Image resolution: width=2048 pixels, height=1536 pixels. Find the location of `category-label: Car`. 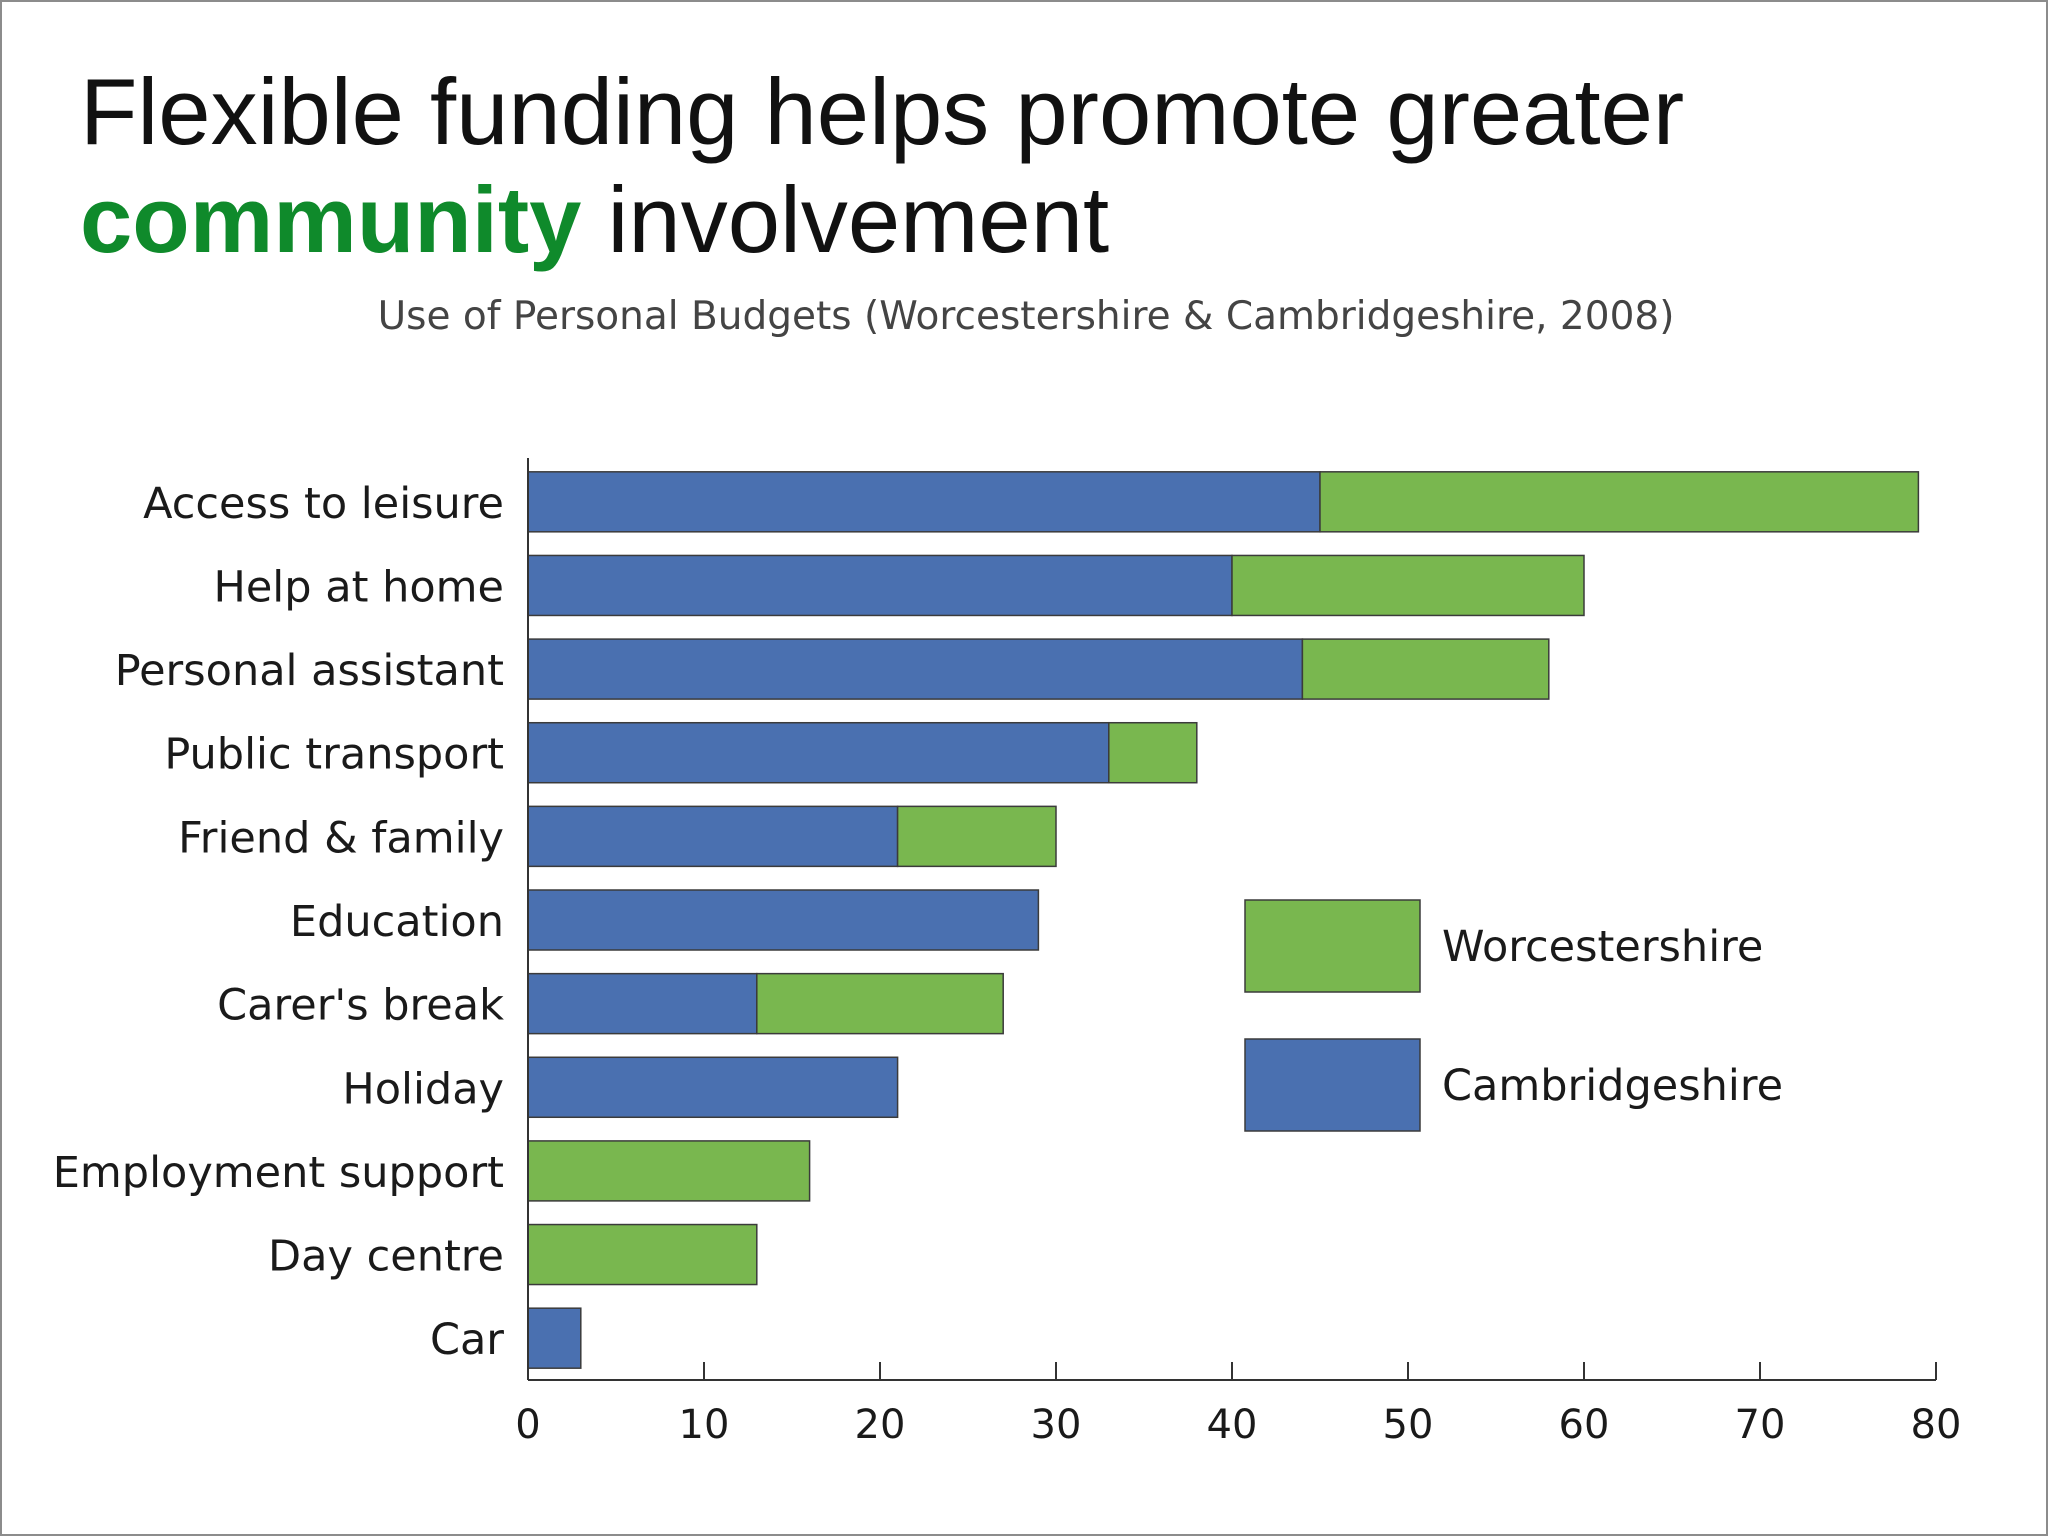

category-label: Car is located at coordinates (467, 1340).